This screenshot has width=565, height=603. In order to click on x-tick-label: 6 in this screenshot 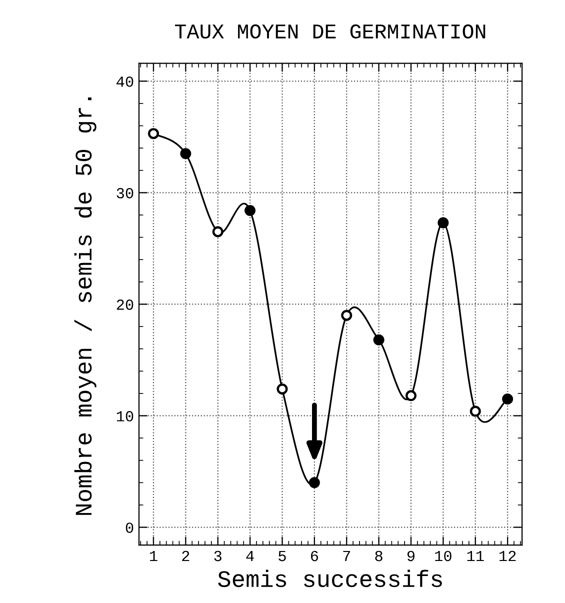, I will do `click(314, 556)`.